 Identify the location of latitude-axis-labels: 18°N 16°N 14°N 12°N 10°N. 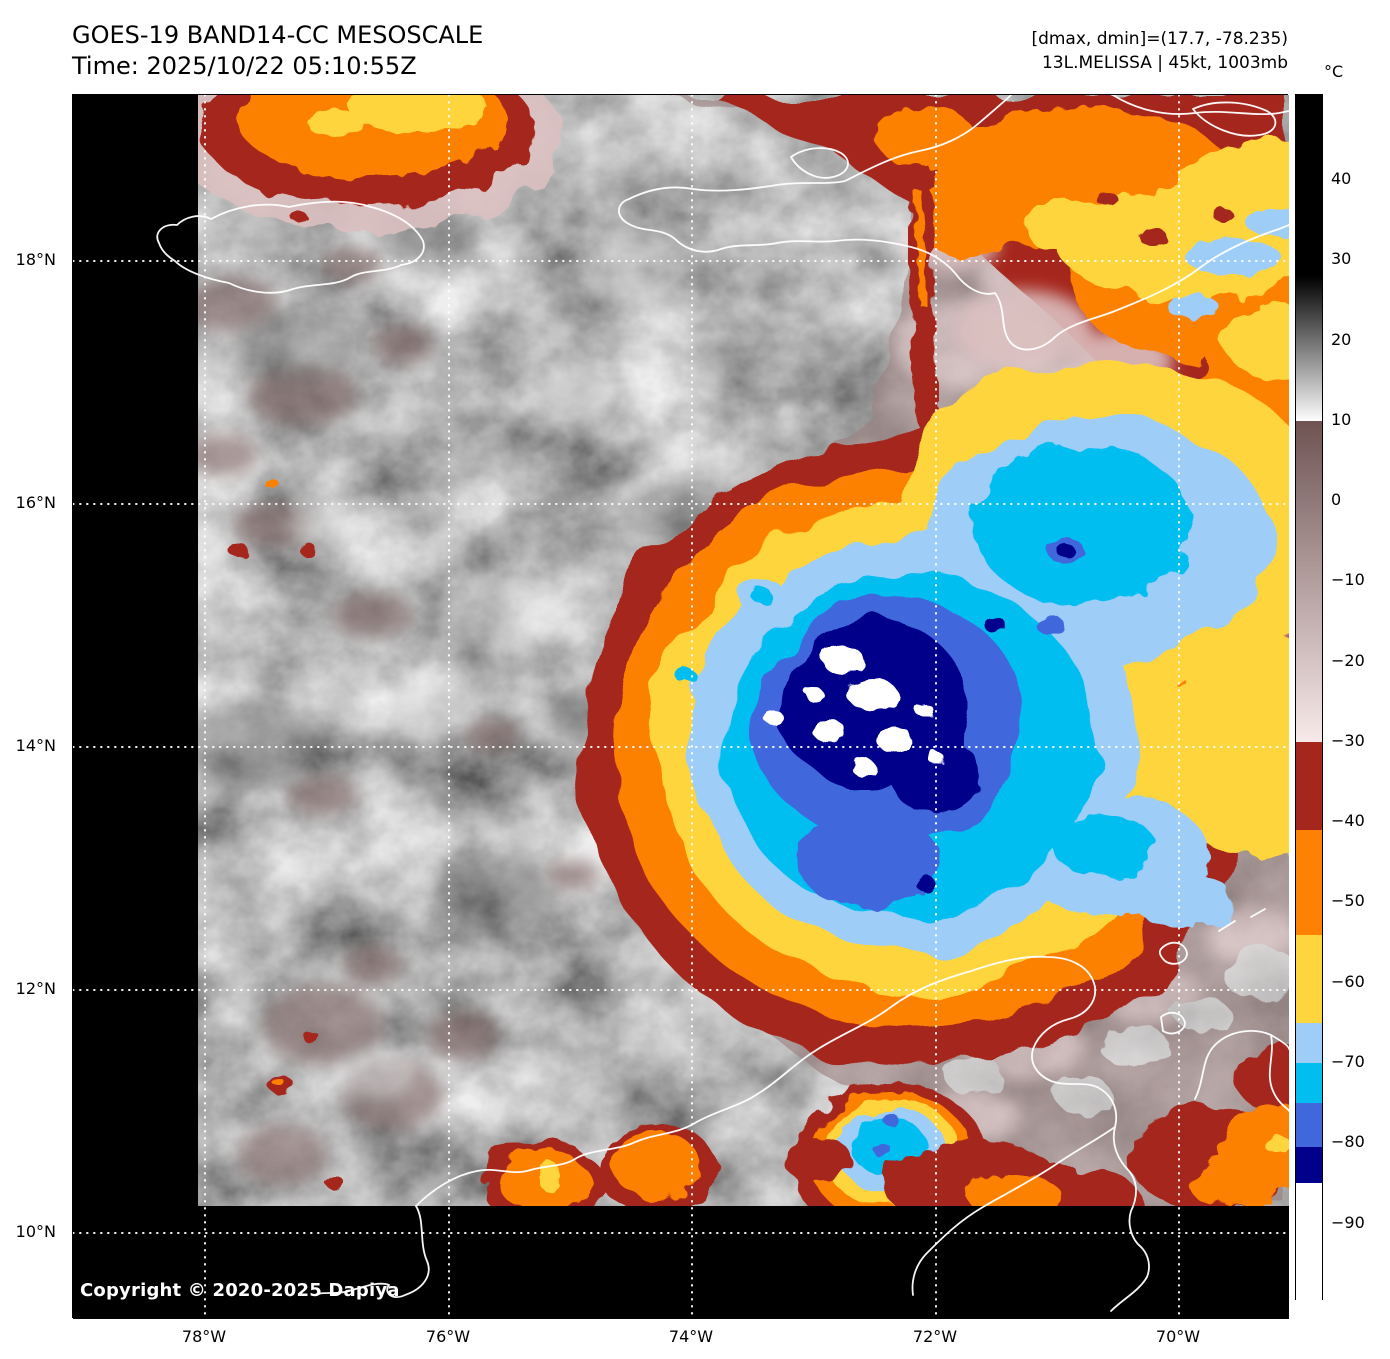
(32, 679).